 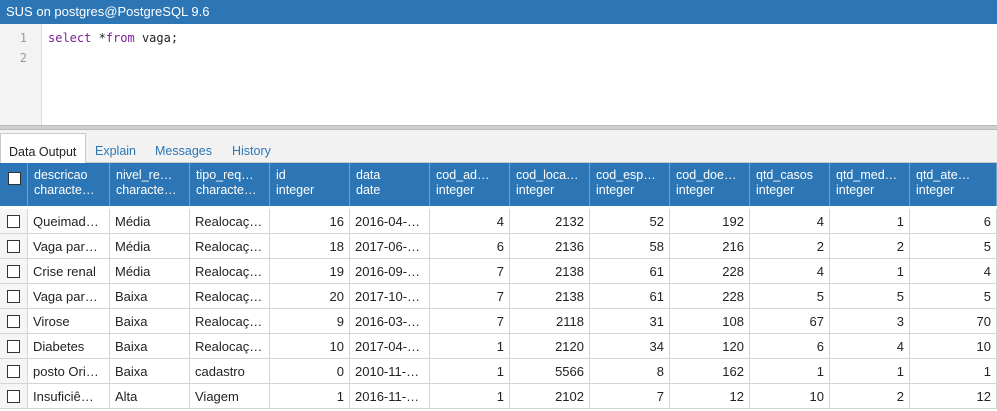 What do you see at coordinates (69, 271) in the screenshot?
I see `table-cell: Crise renal` at bounding box center [69, 271].